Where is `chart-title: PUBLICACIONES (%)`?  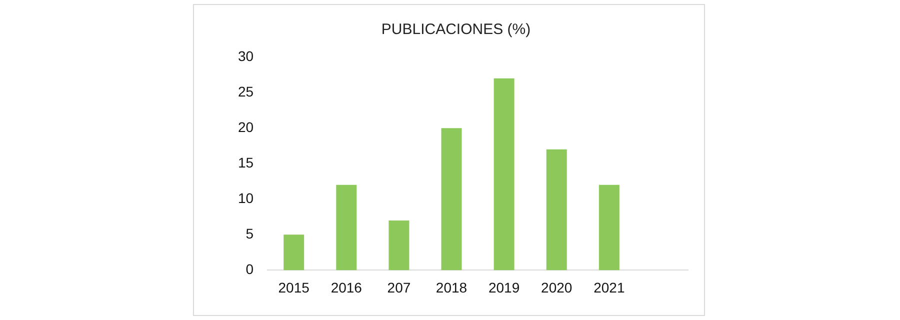
chart-title: PUBLICACIONES (%) is located at coordinates (456, 29).